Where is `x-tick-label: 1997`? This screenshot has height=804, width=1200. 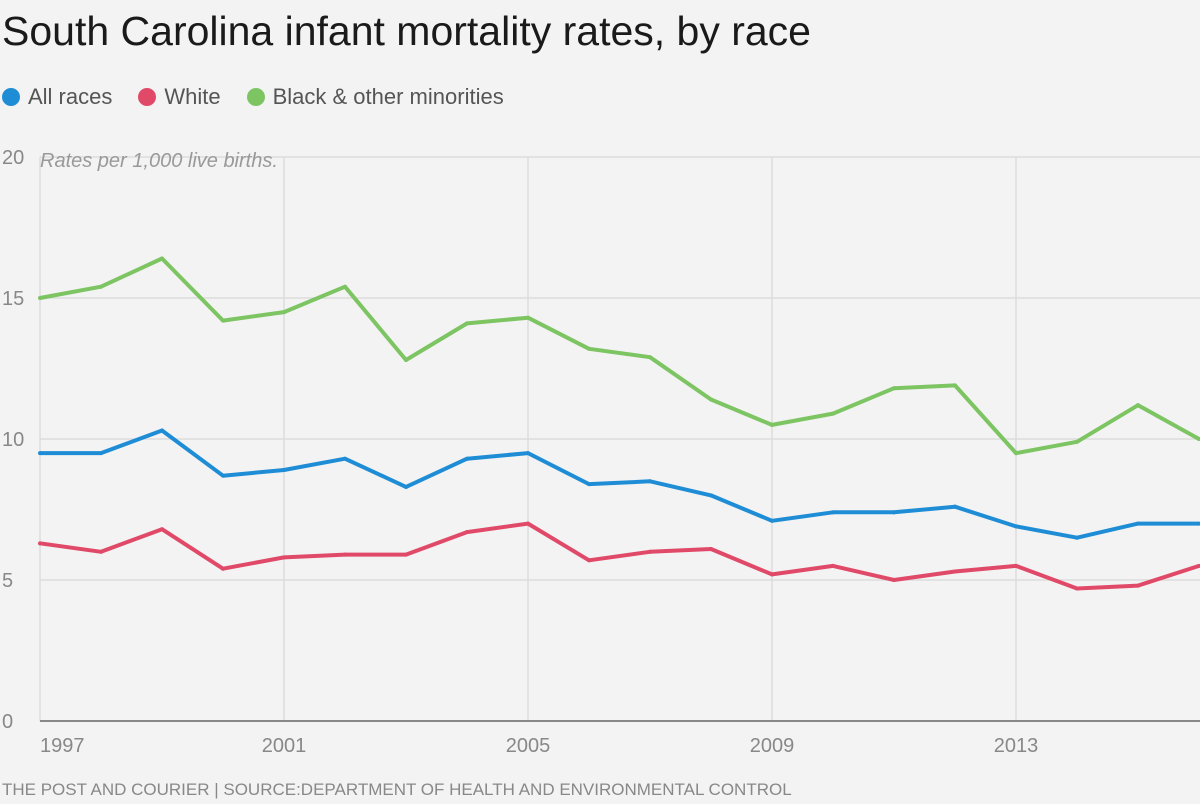 x-tick-label: 1997 is located at coordinates (62, 746).